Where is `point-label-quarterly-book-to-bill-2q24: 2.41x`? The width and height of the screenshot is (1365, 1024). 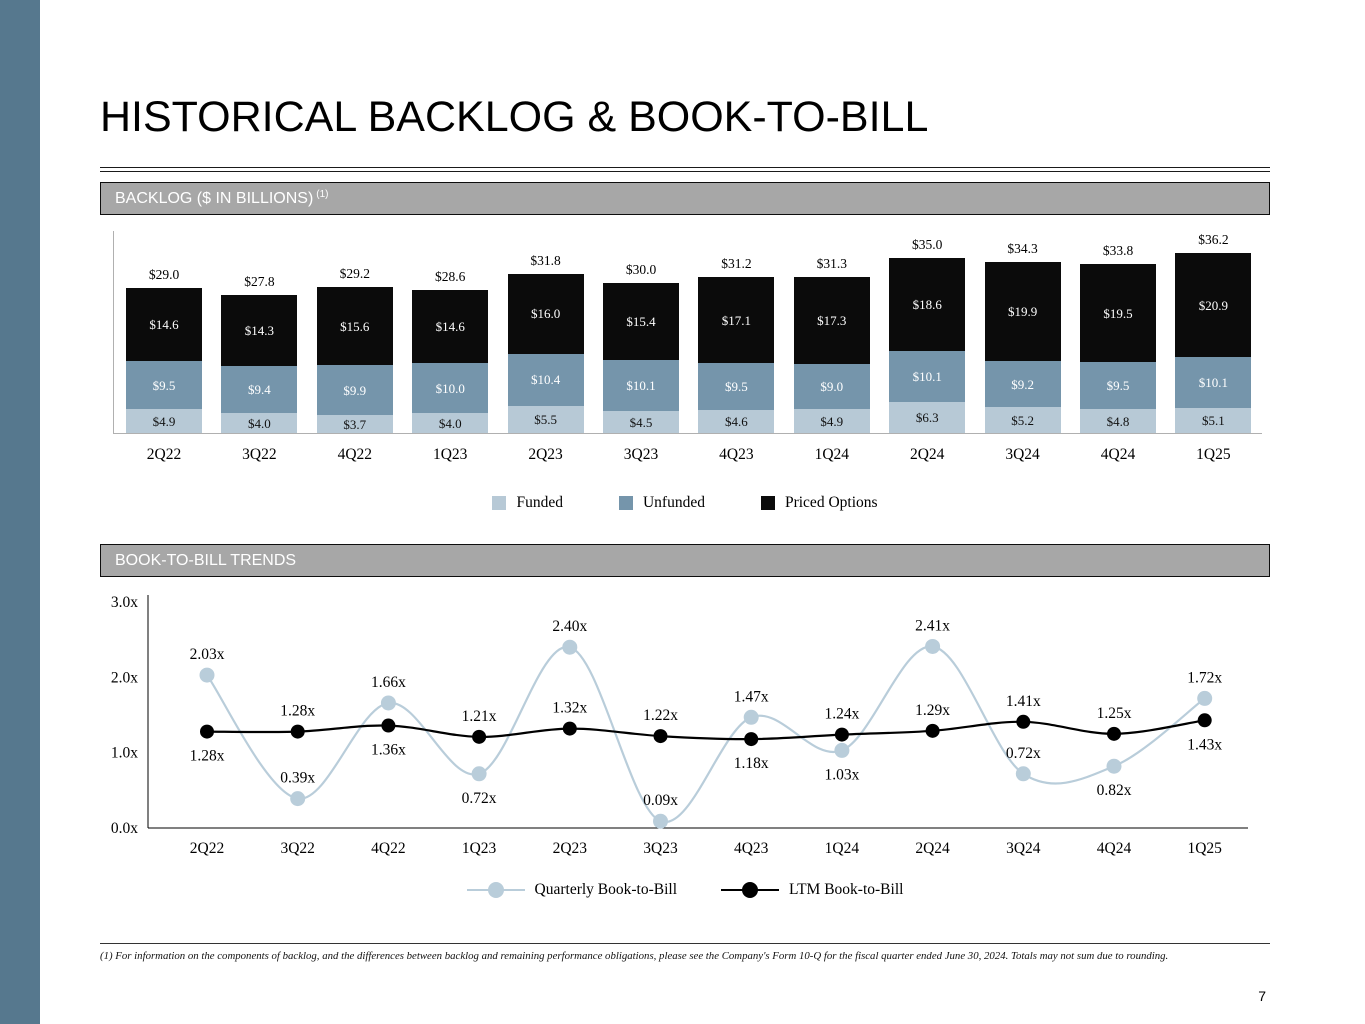
point-label-quarterly-book-to-bill-2q24: 2.41x is located at coordinates (932, 626).